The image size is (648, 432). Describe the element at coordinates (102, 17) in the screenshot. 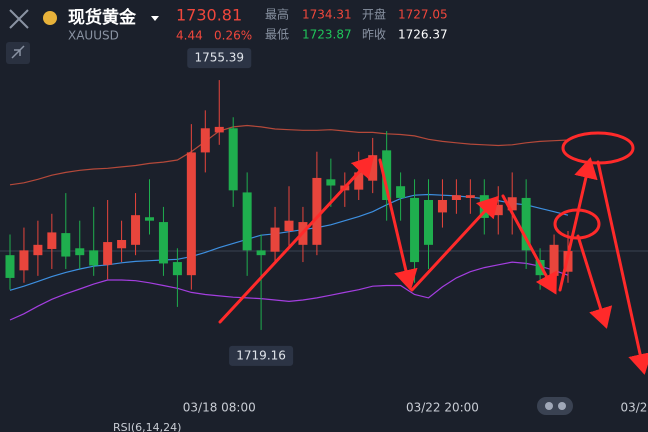

I see `title: 现货黄金` at that location.